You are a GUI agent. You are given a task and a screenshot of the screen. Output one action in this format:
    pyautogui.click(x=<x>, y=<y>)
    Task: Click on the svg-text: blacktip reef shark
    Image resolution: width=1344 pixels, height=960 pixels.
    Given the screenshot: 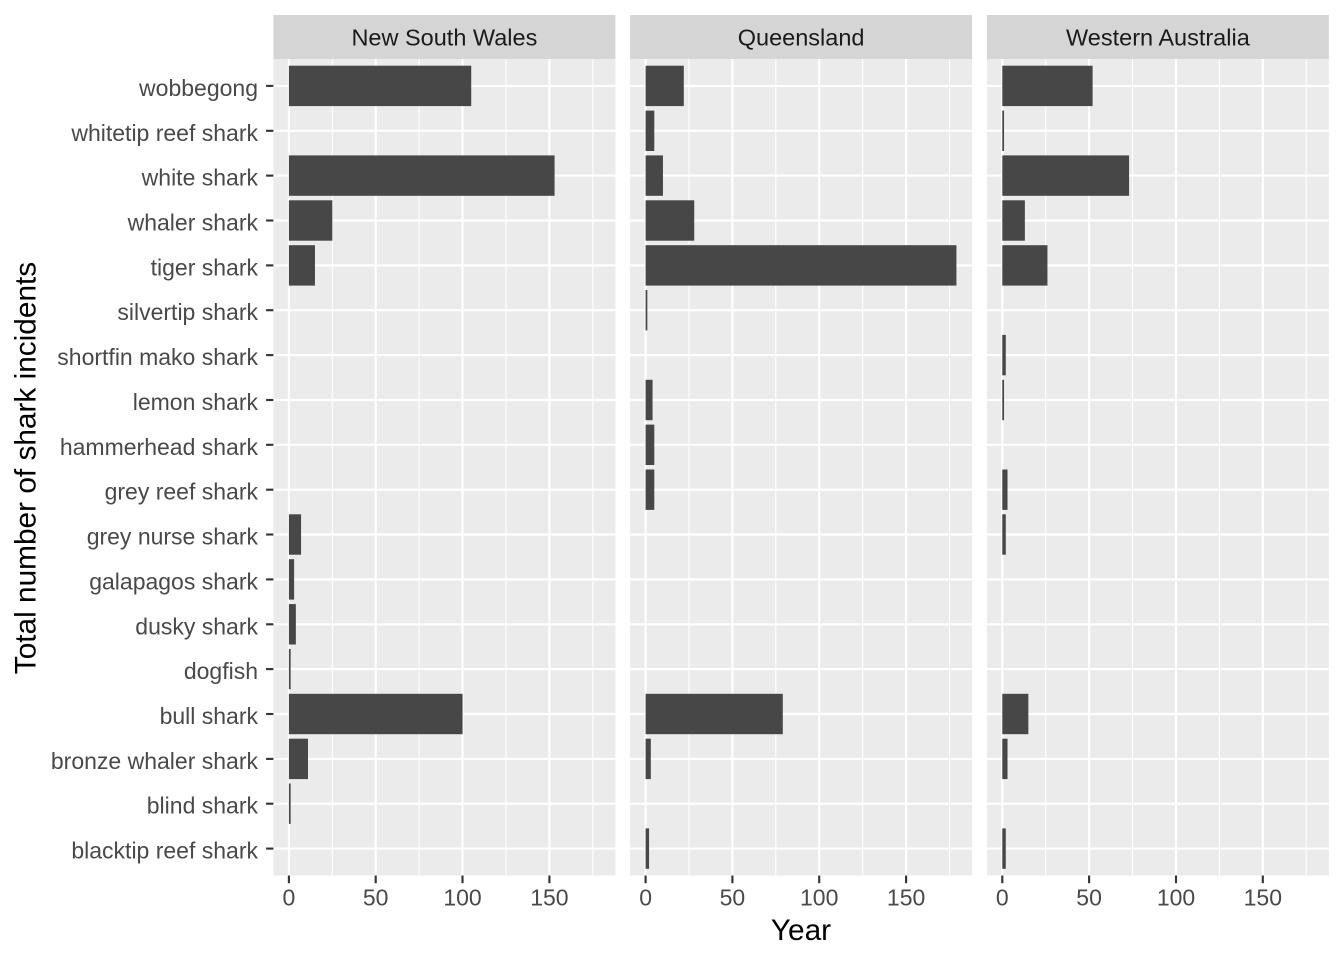 What is the action you would take?
    pyautogui.click(x=164, y=851)
    